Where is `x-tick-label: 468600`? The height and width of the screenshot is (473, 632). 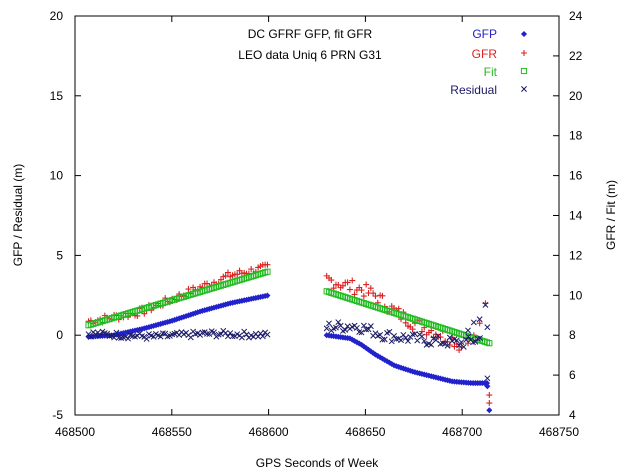
x-tick-label: 468600 is located at coordinates (269, 432).